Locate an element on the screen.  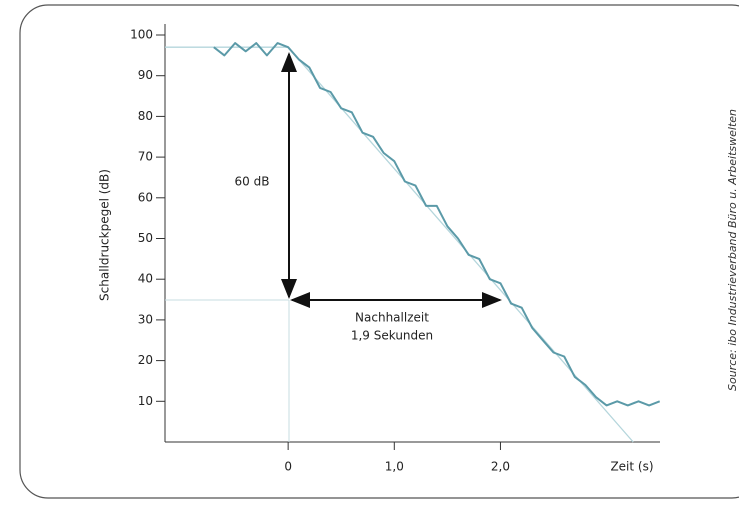
x-tick-label: 0 is located at coordinates (288, 467).